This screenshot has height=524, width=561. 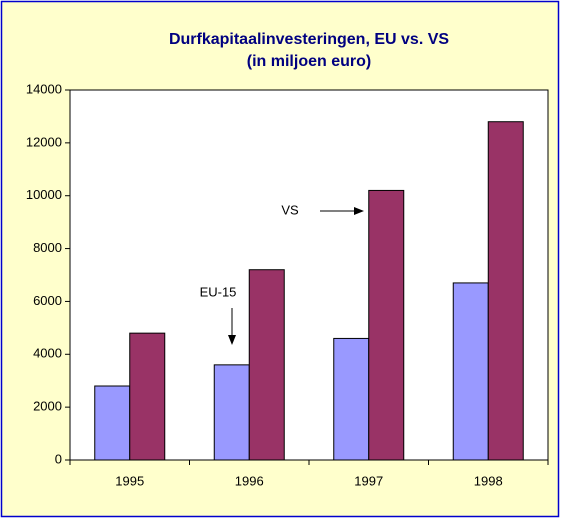 What do you see at coordinates (218, 291) in the screenshot?
I see `annotation: EU-15` at bounding box center [218, 291].